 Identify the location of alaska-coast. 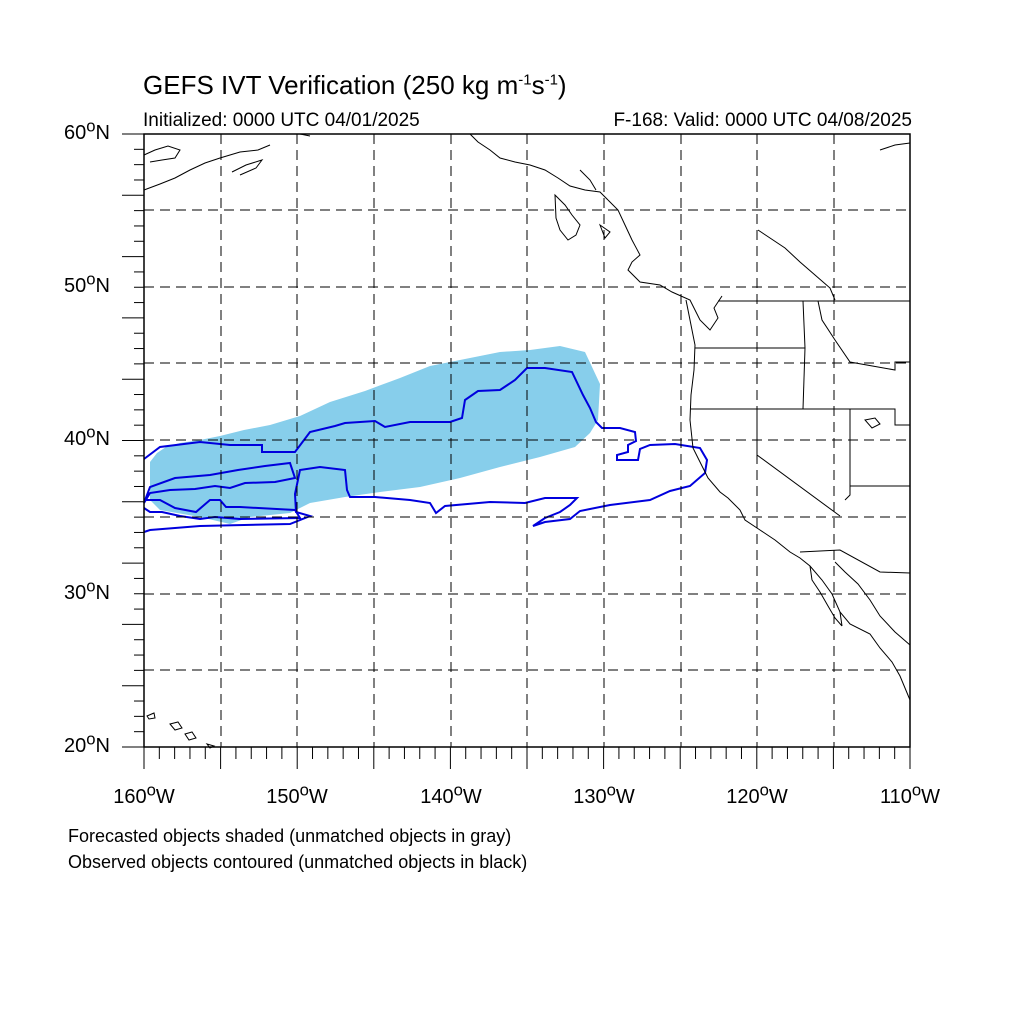
(376, 167).